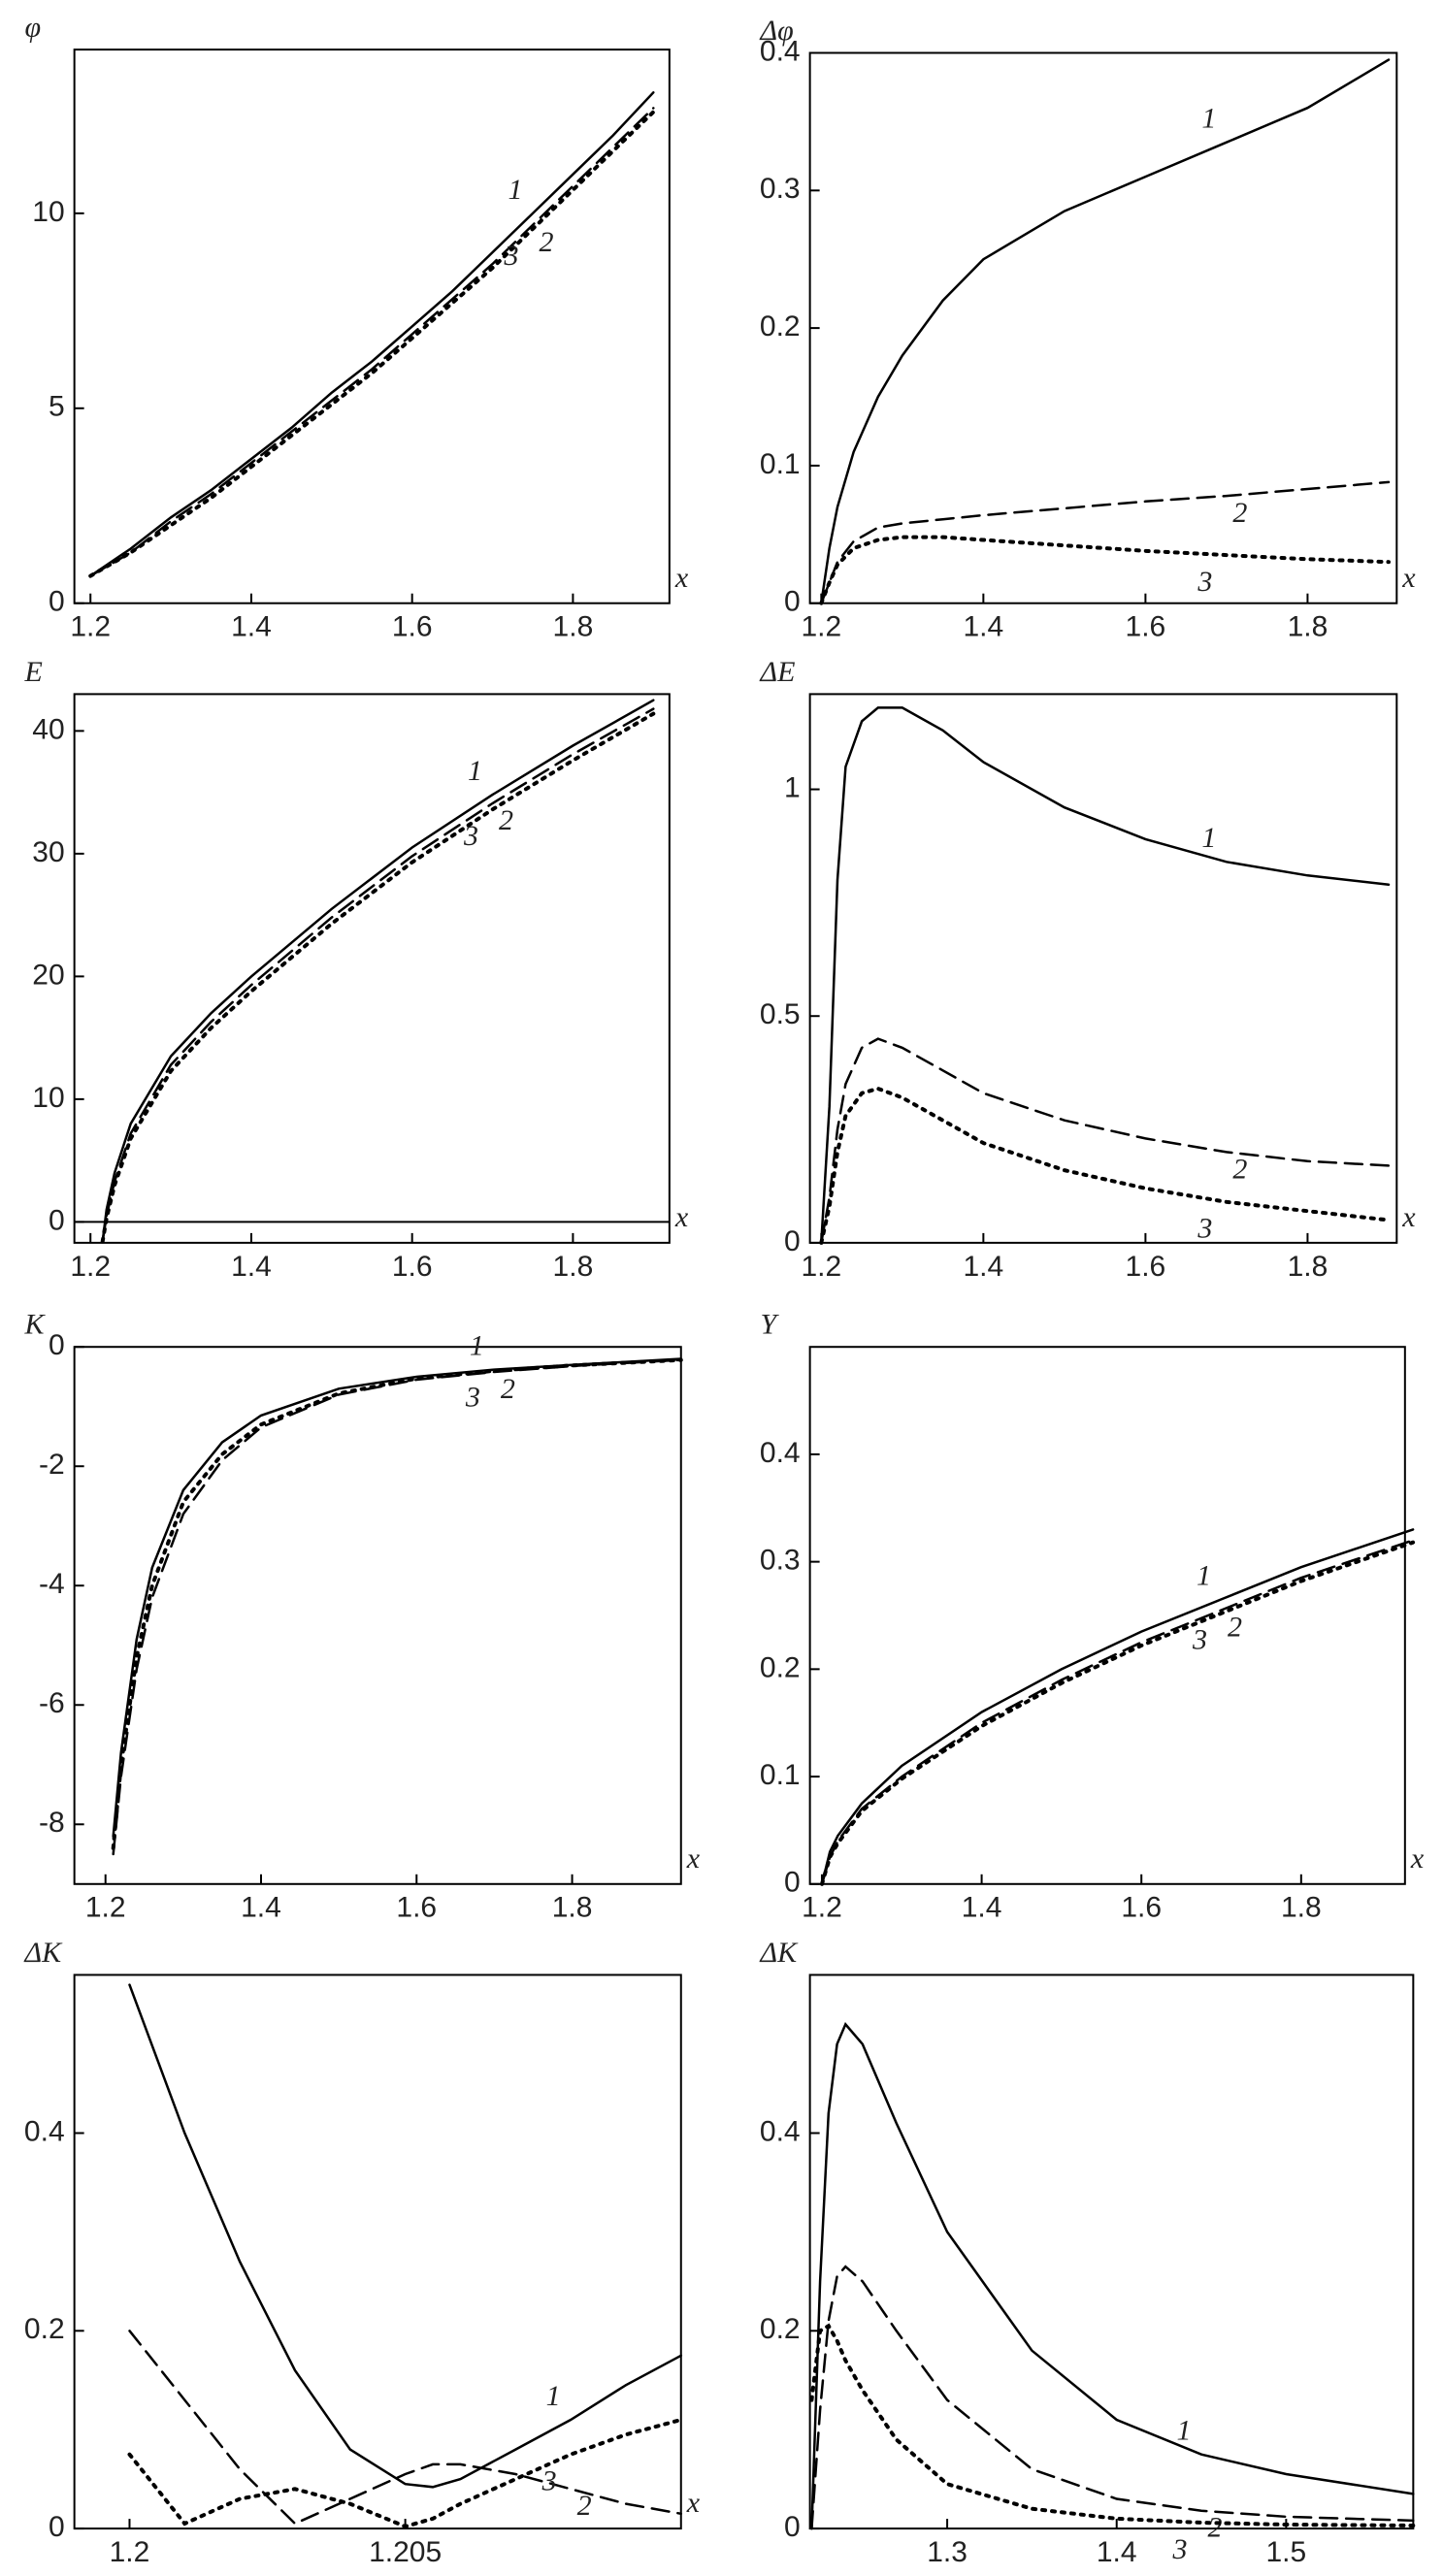  Describe the element at coordinates (52, 1823) in the screenshot. I see `y-tick-label: -8` at that location.